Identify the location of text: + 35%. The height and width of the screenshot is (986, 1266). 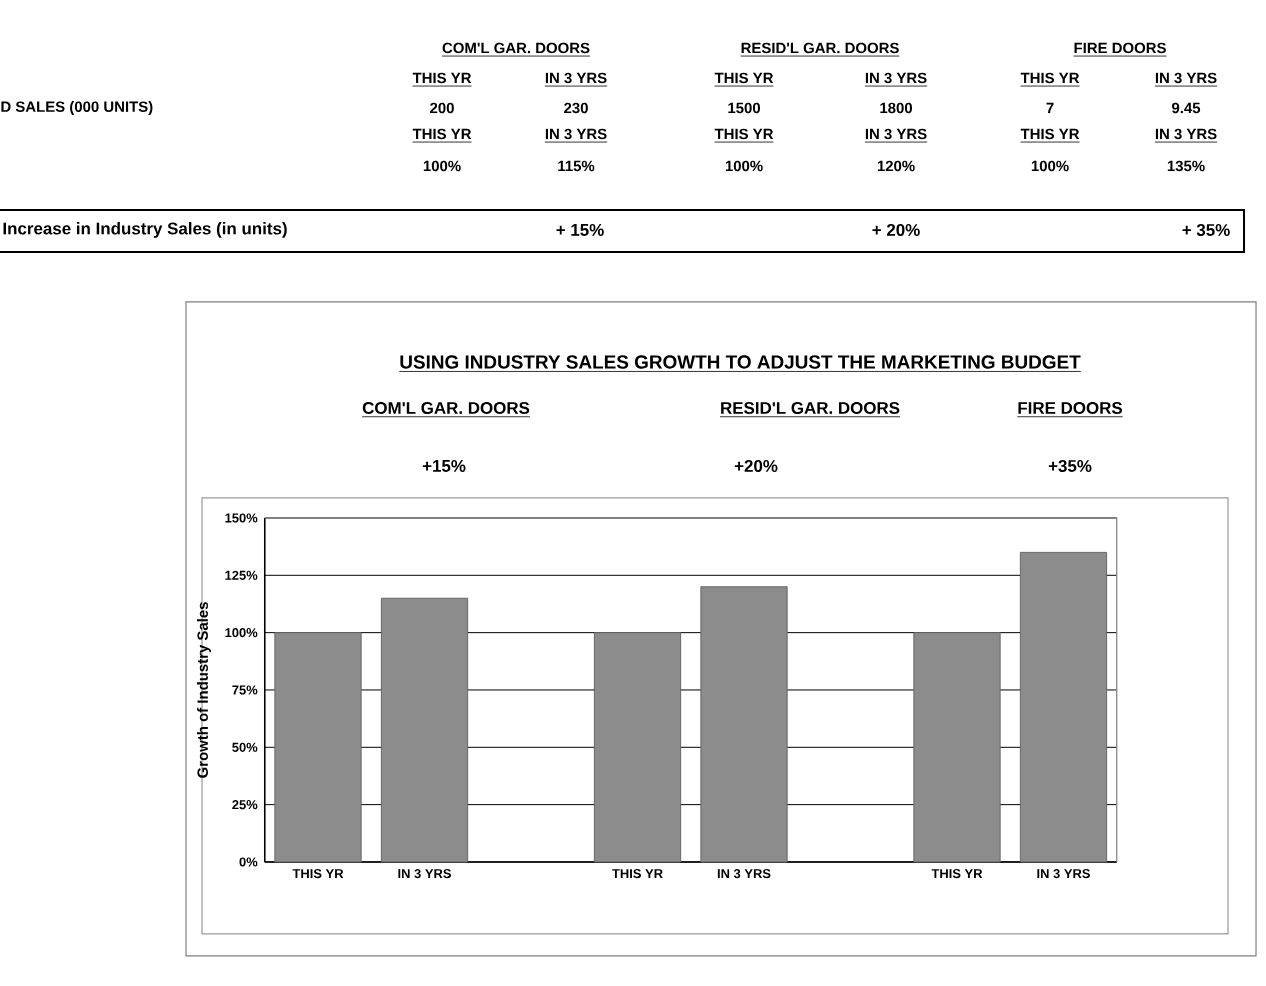
(1206, 229).